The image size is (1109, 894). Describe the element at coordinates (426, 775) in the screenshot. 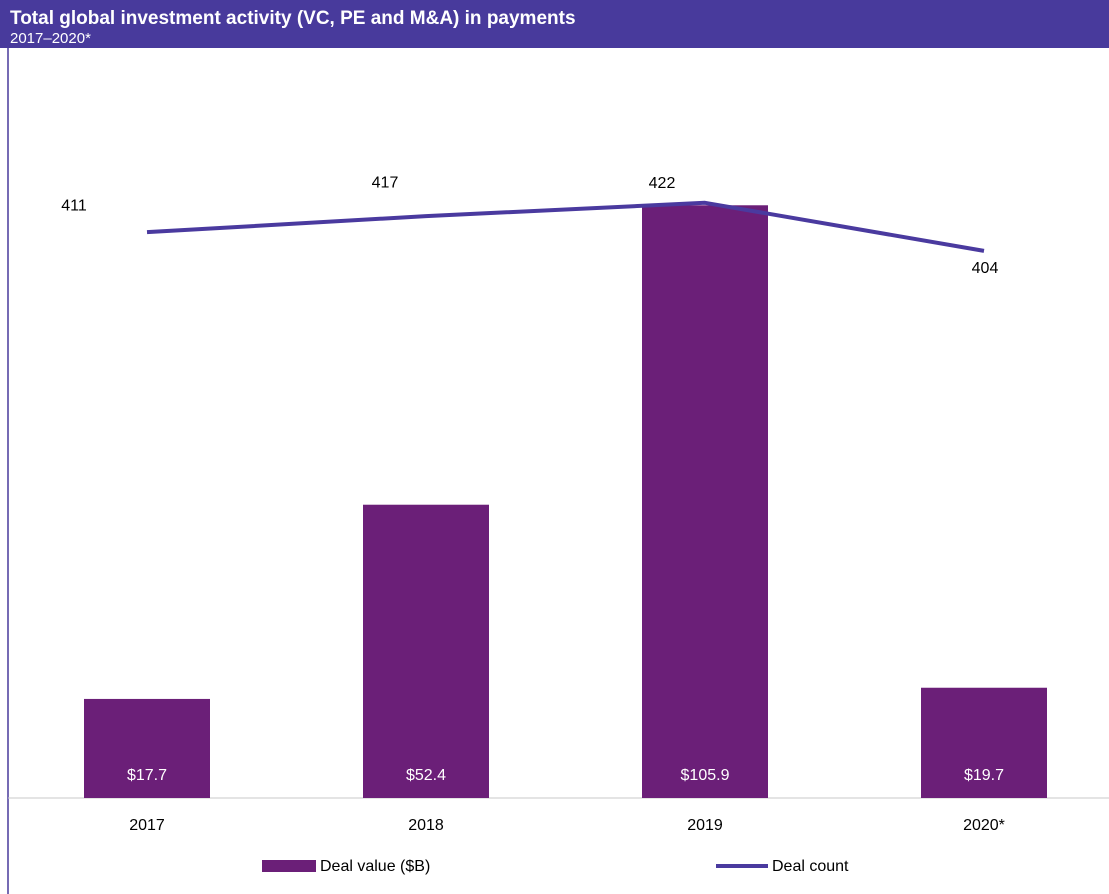

I see `bar-value-label: $52.4` at that location.